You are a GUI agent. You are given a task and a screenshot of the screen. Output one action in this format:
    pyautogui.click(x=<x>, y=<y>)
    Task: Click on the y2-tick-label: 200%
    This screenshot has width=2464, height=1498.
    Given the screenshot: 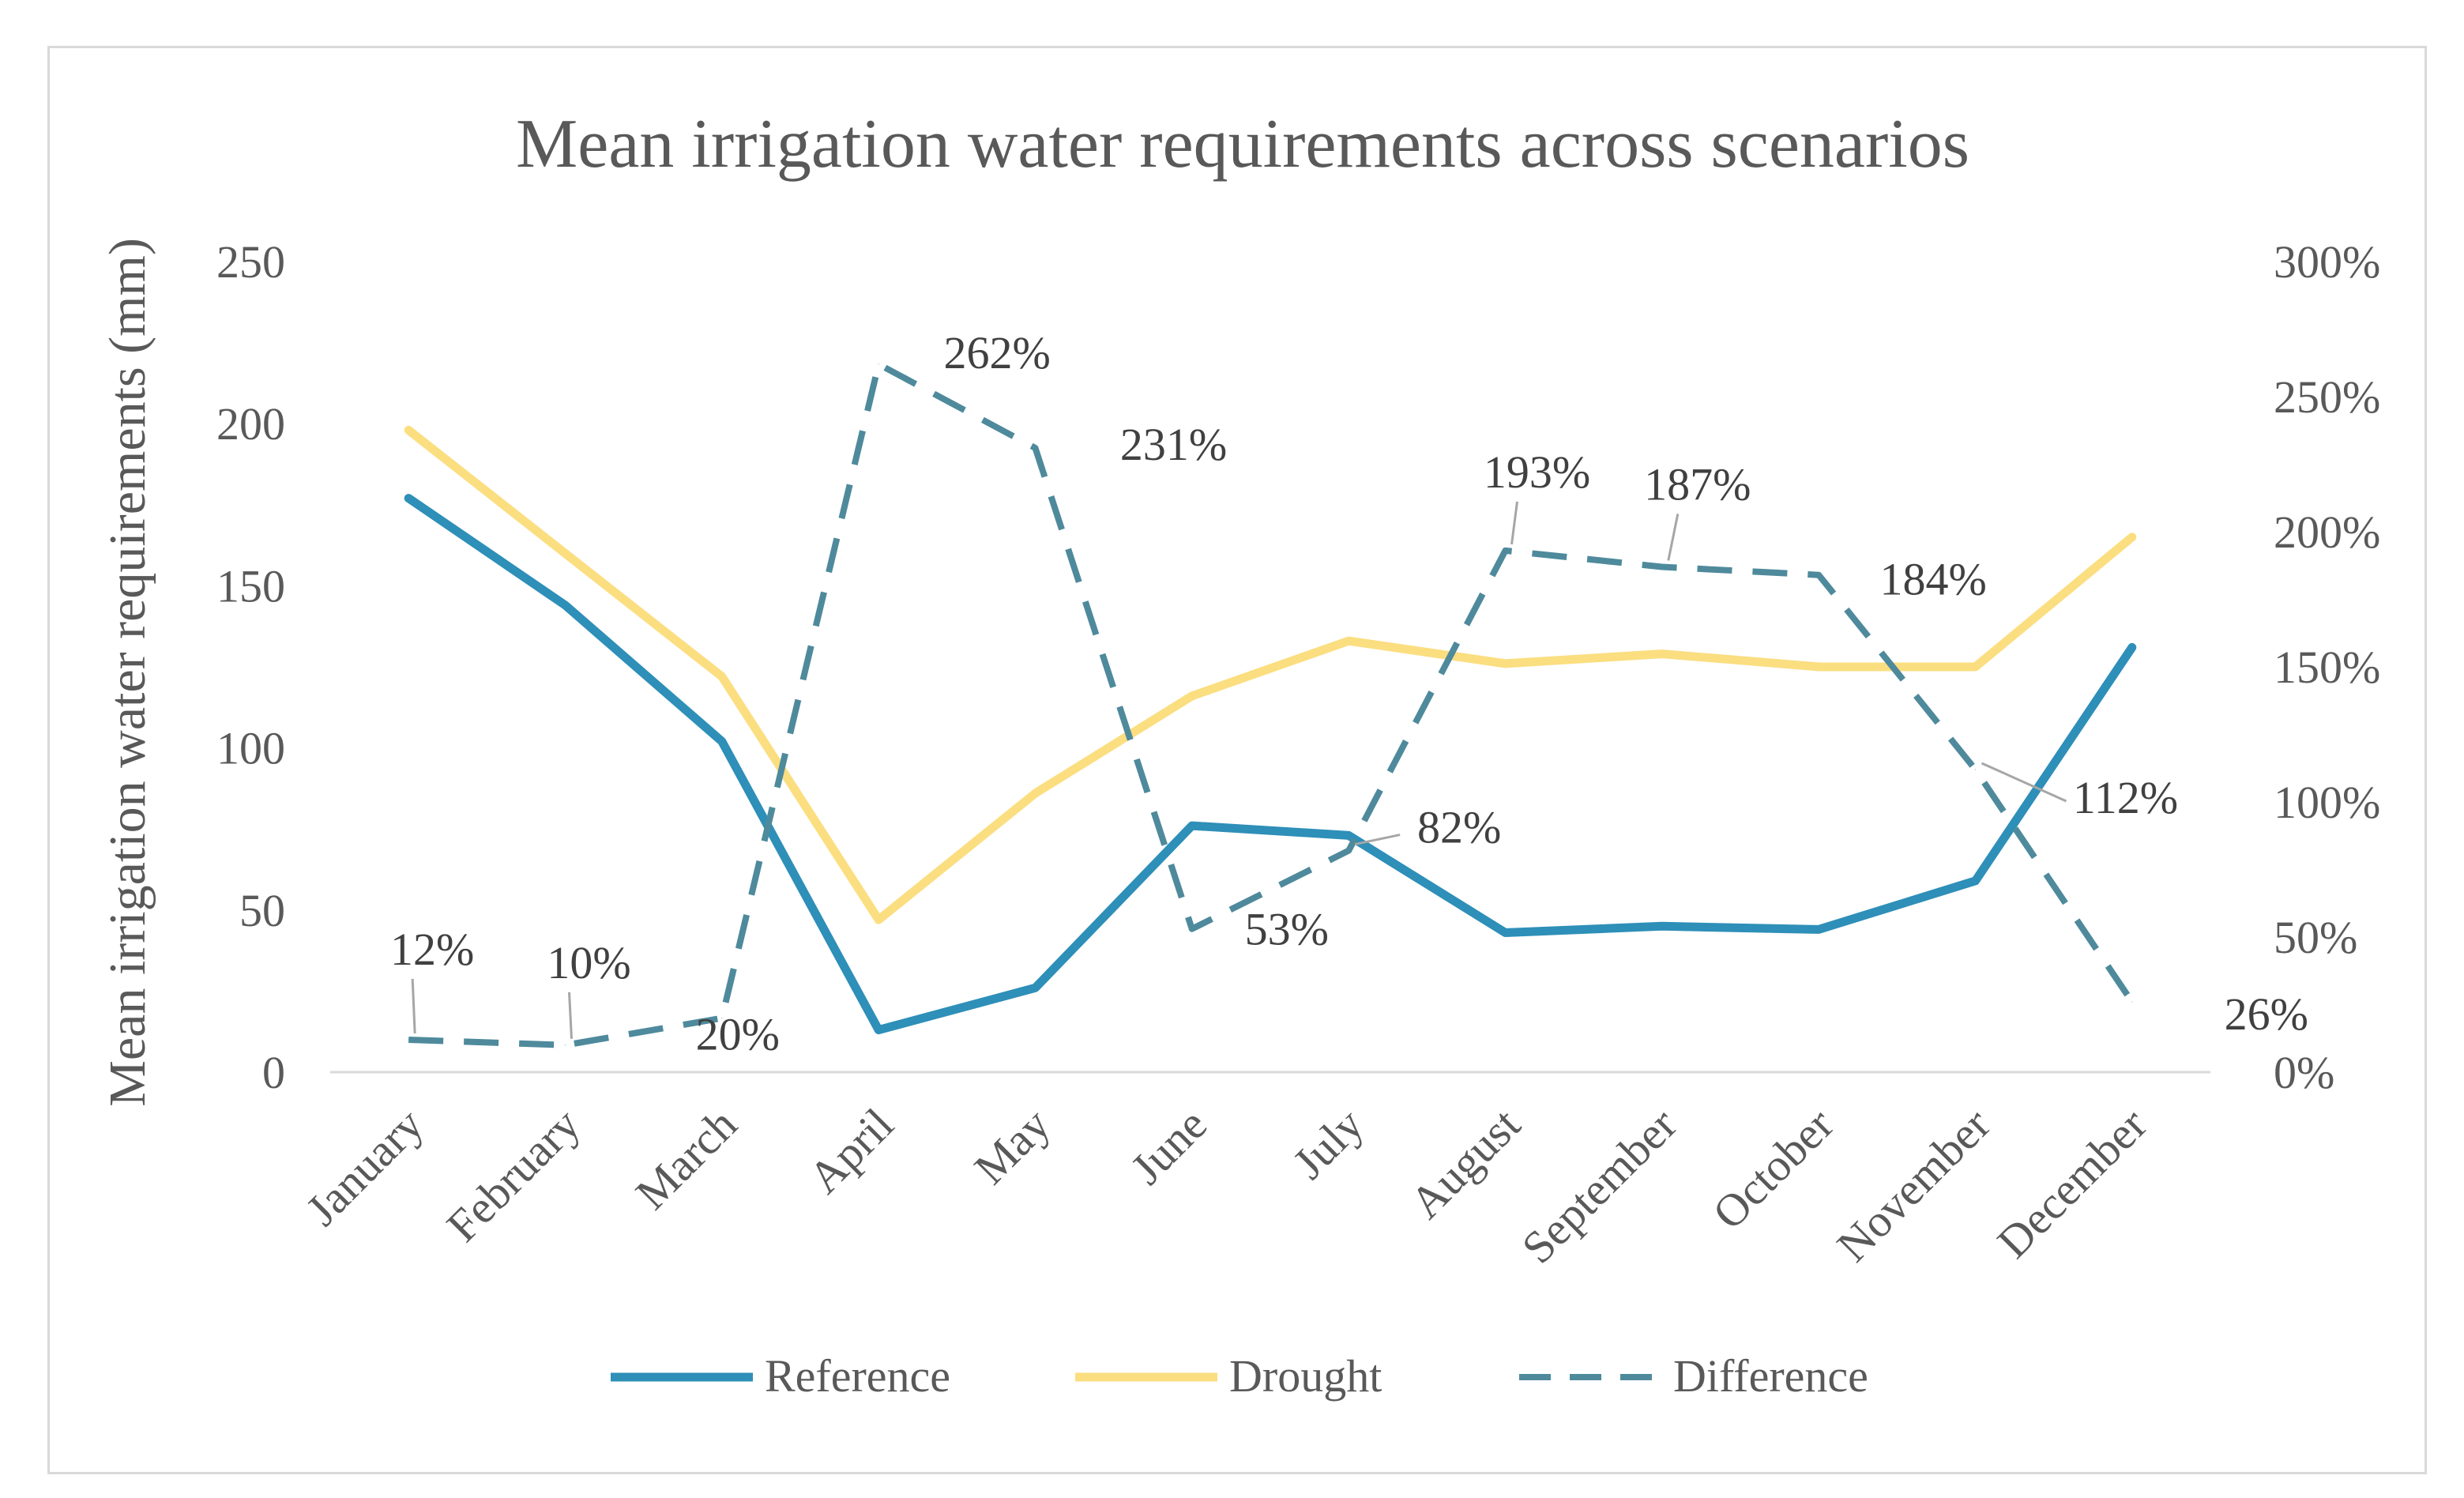 What is the action you would take?
    pyautogui.click(x=2327, y=532)
    